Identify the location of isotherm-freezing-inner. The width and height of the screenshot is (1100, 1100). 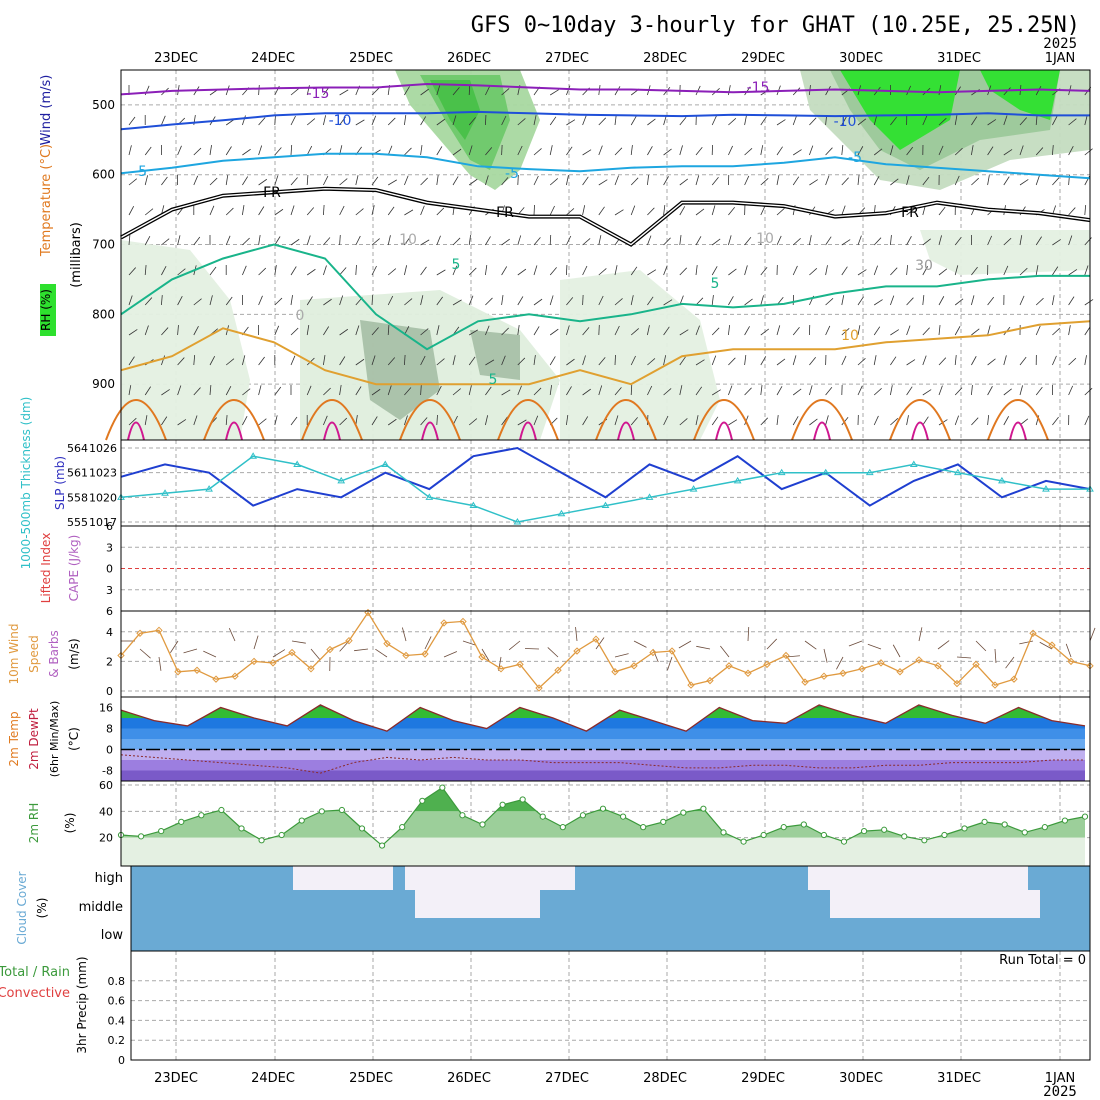
(605, 216).